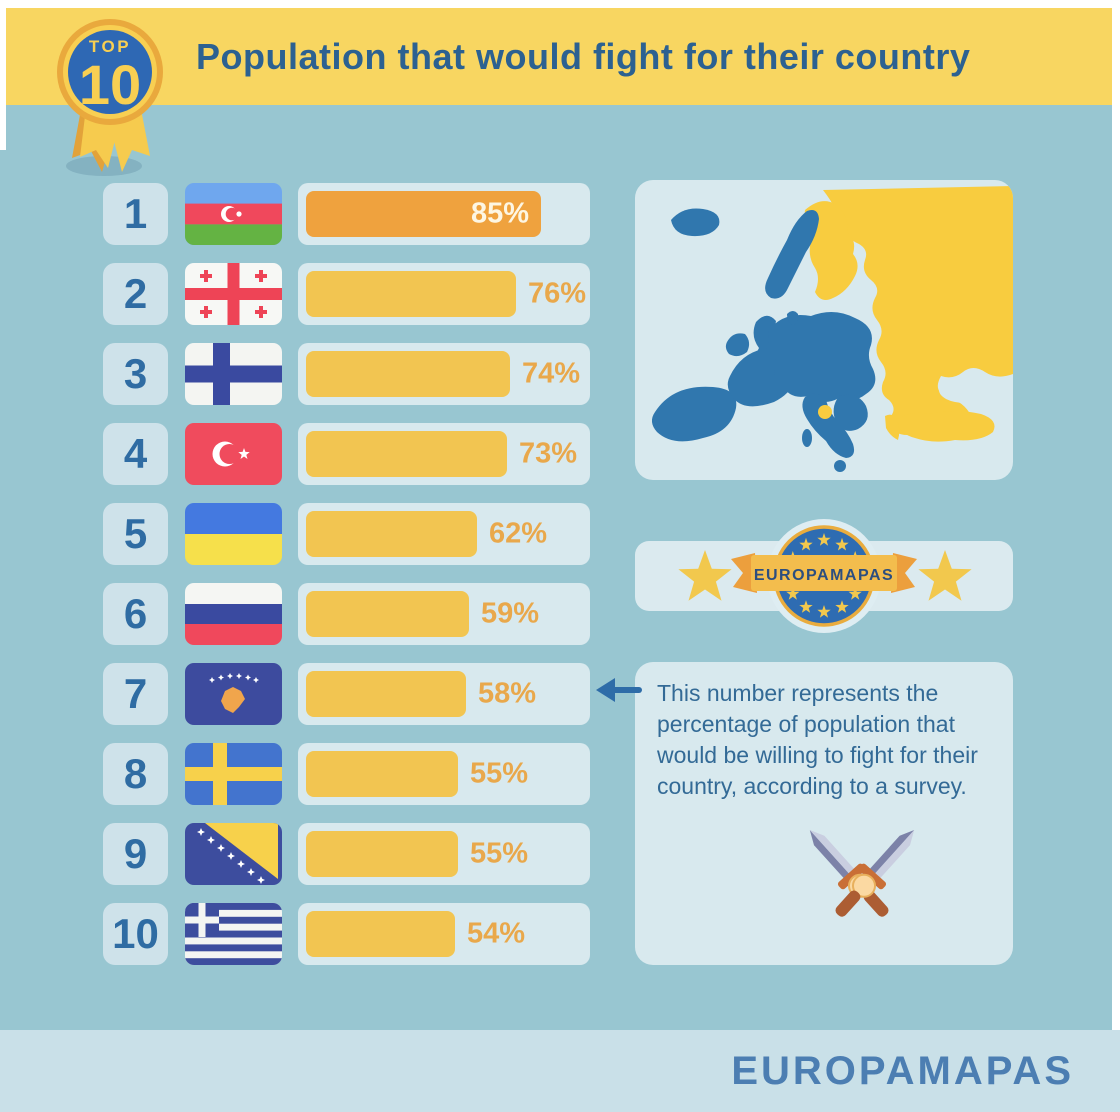  Describe the element at coordinates (233, 454) in the screenshot. I see `turkey-flag-icon` at that location.